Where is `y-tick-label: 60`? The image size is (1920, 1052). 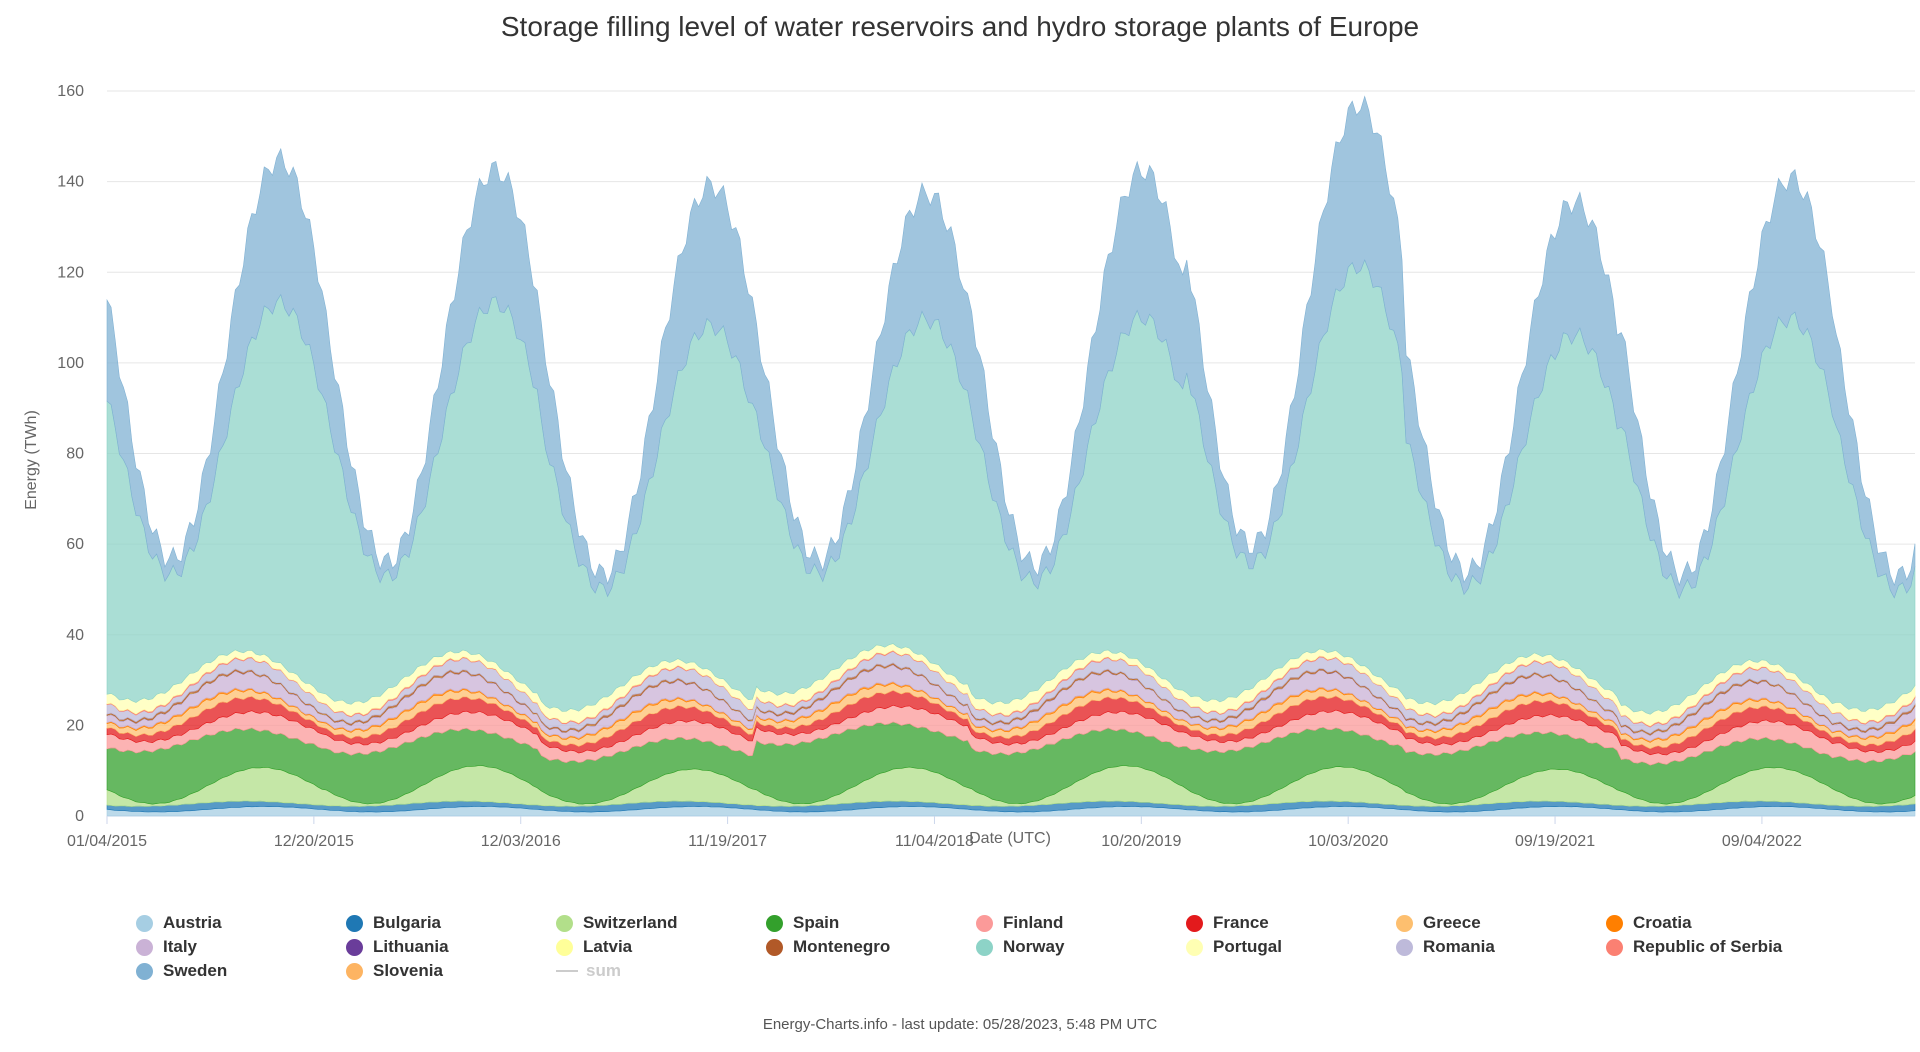 y-tick-label: 60 is located at coordinates (75, 544).